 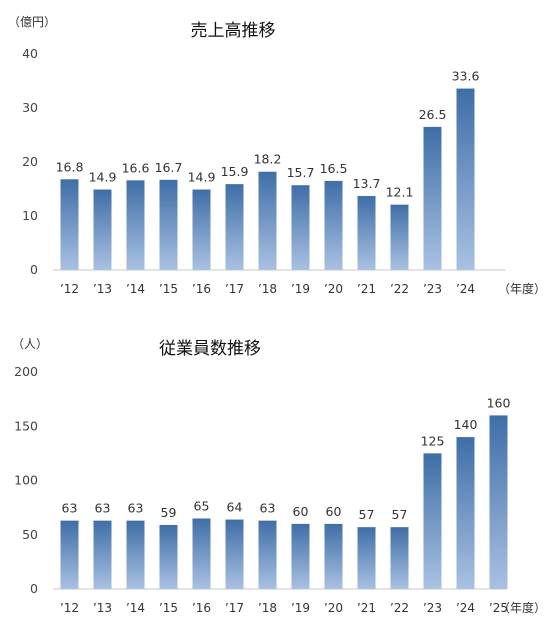 What do you see at coordinates (466, 424) in the screenshot?
I see `bar-value-label: 140` at bounding box center [466, 424].